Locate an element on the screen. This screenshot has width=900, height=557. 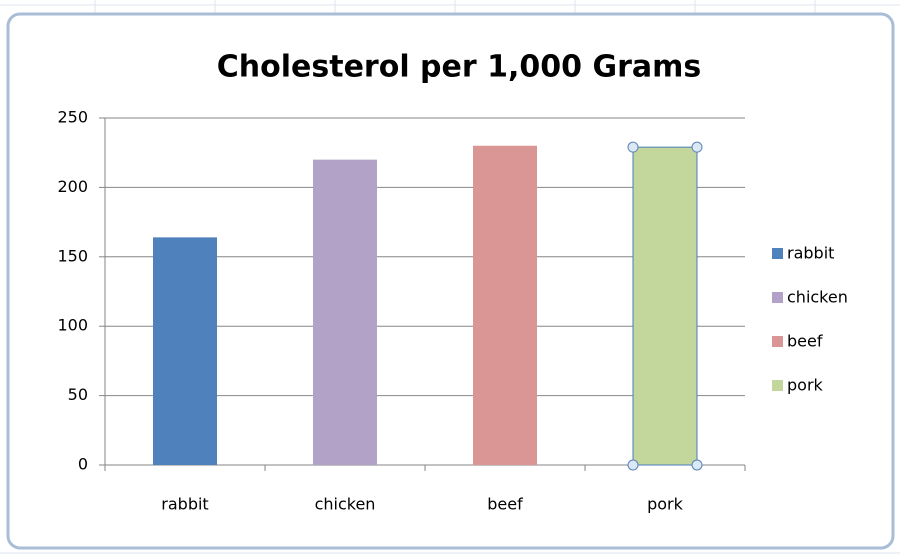
y-tick-label: 150 is located at coordinates (72, 255).